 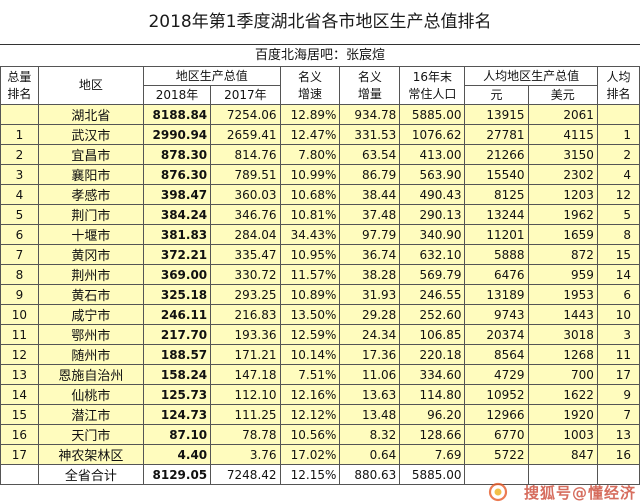 I want to click on cell-region: 天门市, so click(x=90, y=434).